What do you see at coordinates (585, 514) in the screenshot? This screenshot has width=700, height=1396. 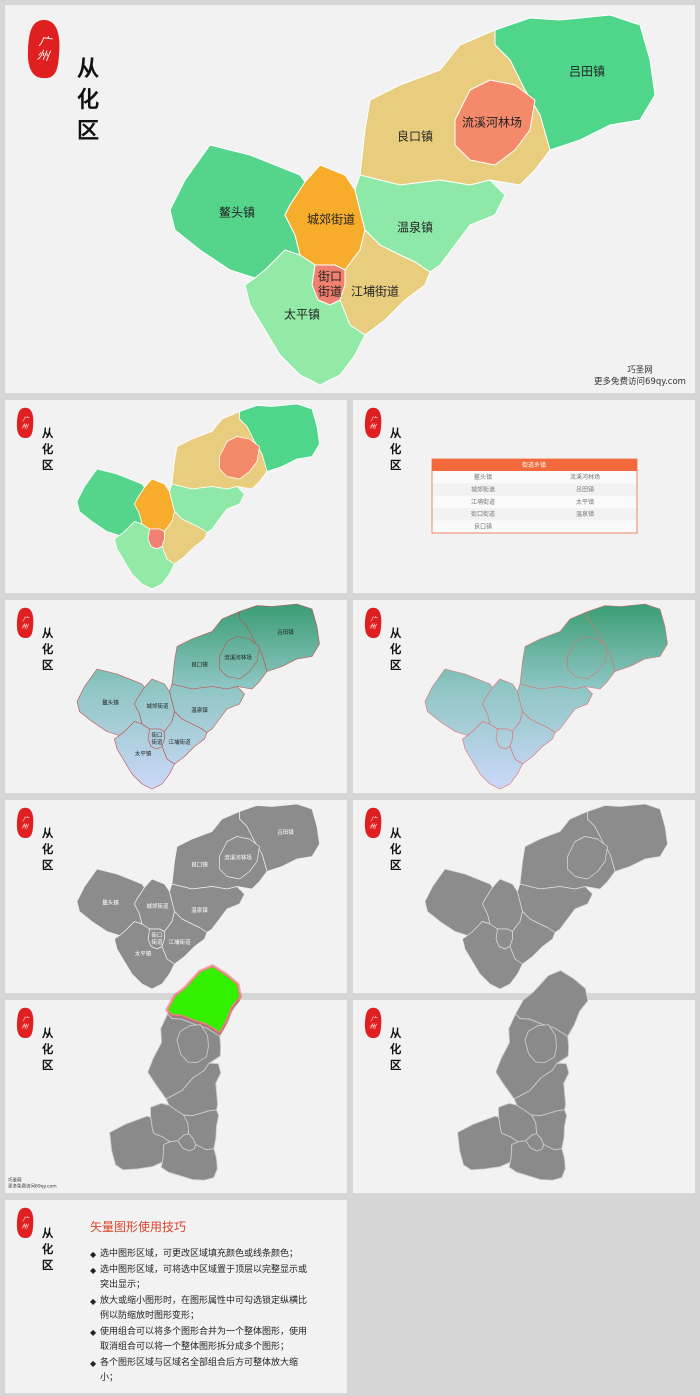 I see `table-cell: 温泉镇` at bounding box center [585, 514].